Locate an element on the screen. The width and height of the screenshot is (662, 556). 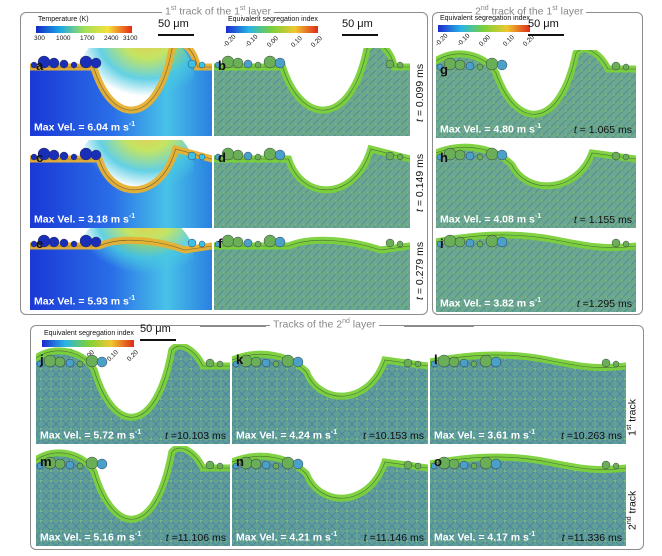
panel-a: a Max Vel. = 6.04 m s-1 is located at coordinates (121, 92).